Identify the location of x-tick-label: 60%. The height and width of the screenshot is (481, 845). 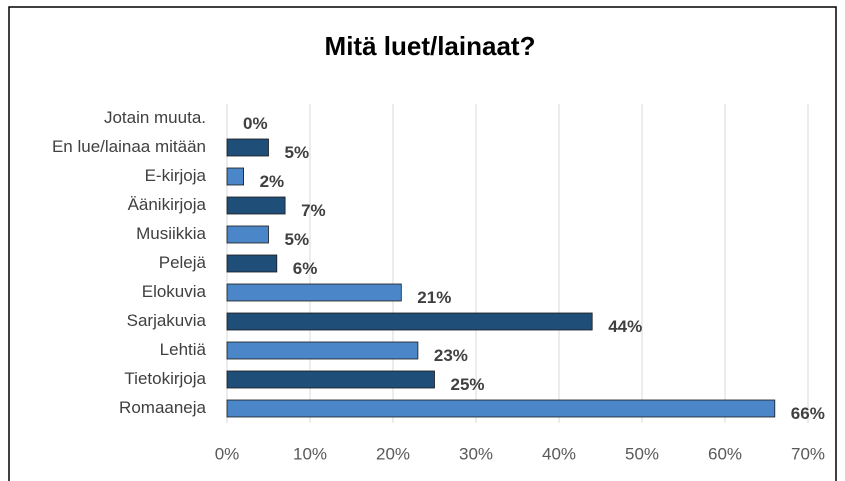
(725, 453).